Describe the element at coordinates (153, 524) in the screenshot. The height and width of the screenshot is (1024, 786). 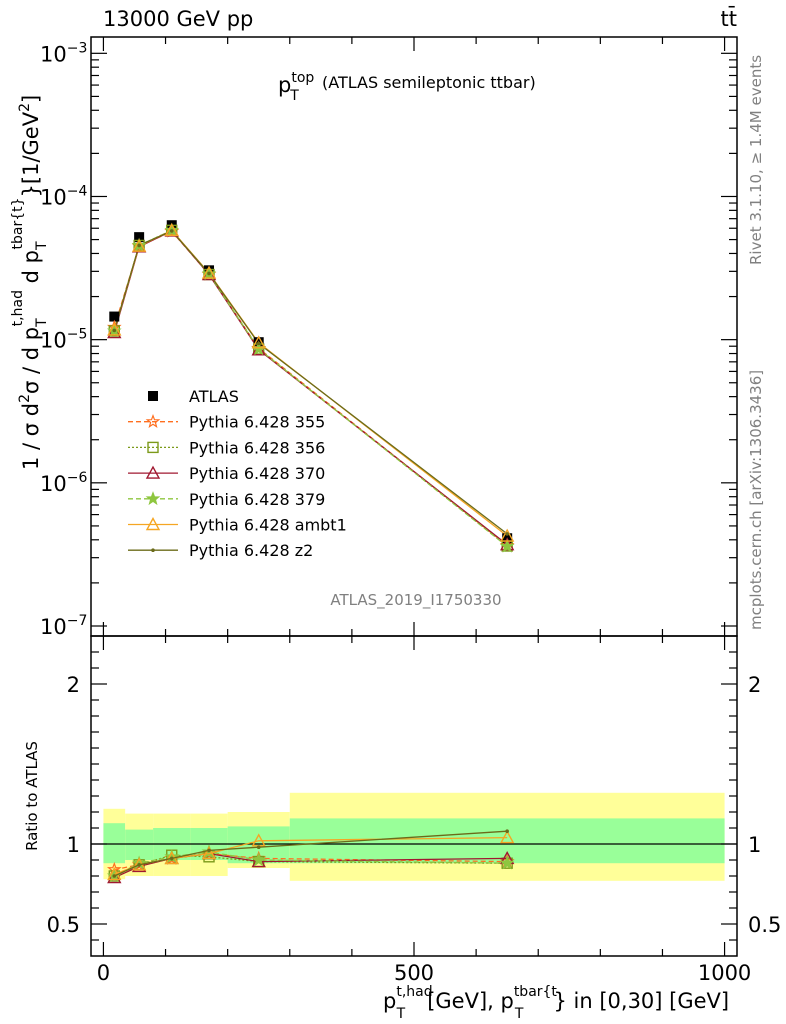
I see `legend-marker-ambt1` at that location.